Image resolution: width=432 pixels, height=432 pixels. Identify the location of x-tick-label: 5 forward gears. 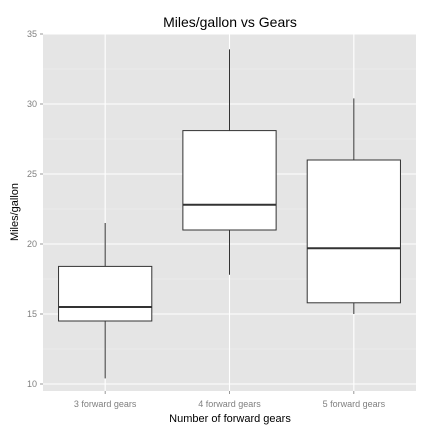
(354, 404).